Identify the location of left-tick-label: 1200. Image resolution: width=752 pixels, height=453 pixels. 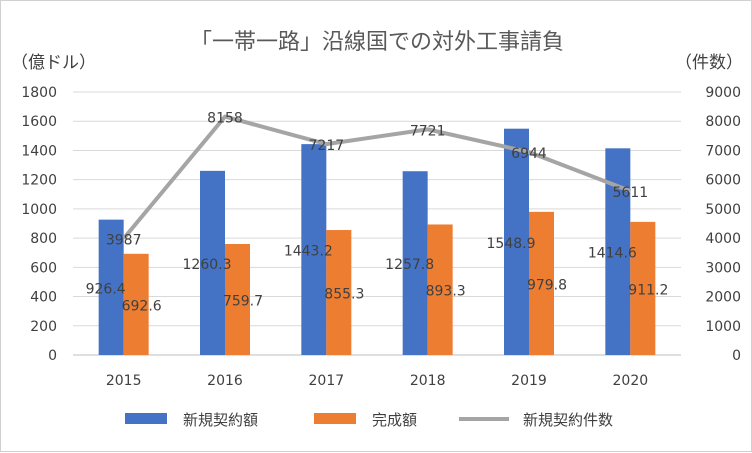
(39, 181).